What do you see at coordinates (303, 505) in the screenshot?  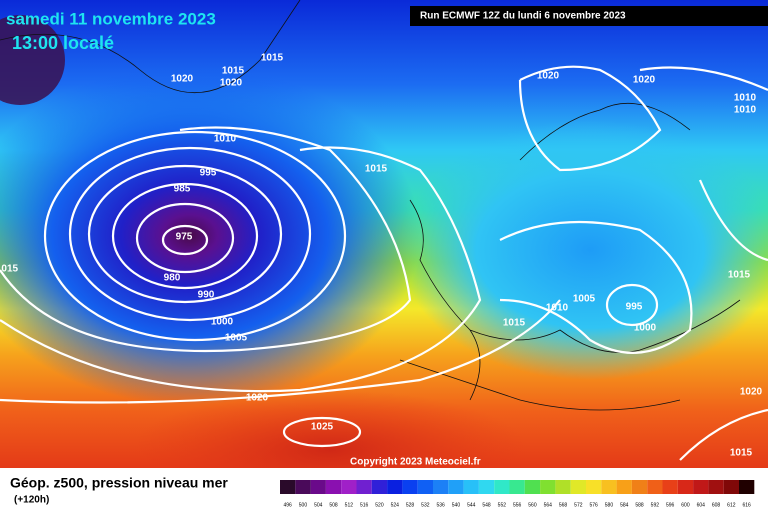 I see `colorbar-label: 500` at bounding box center [303, 505].